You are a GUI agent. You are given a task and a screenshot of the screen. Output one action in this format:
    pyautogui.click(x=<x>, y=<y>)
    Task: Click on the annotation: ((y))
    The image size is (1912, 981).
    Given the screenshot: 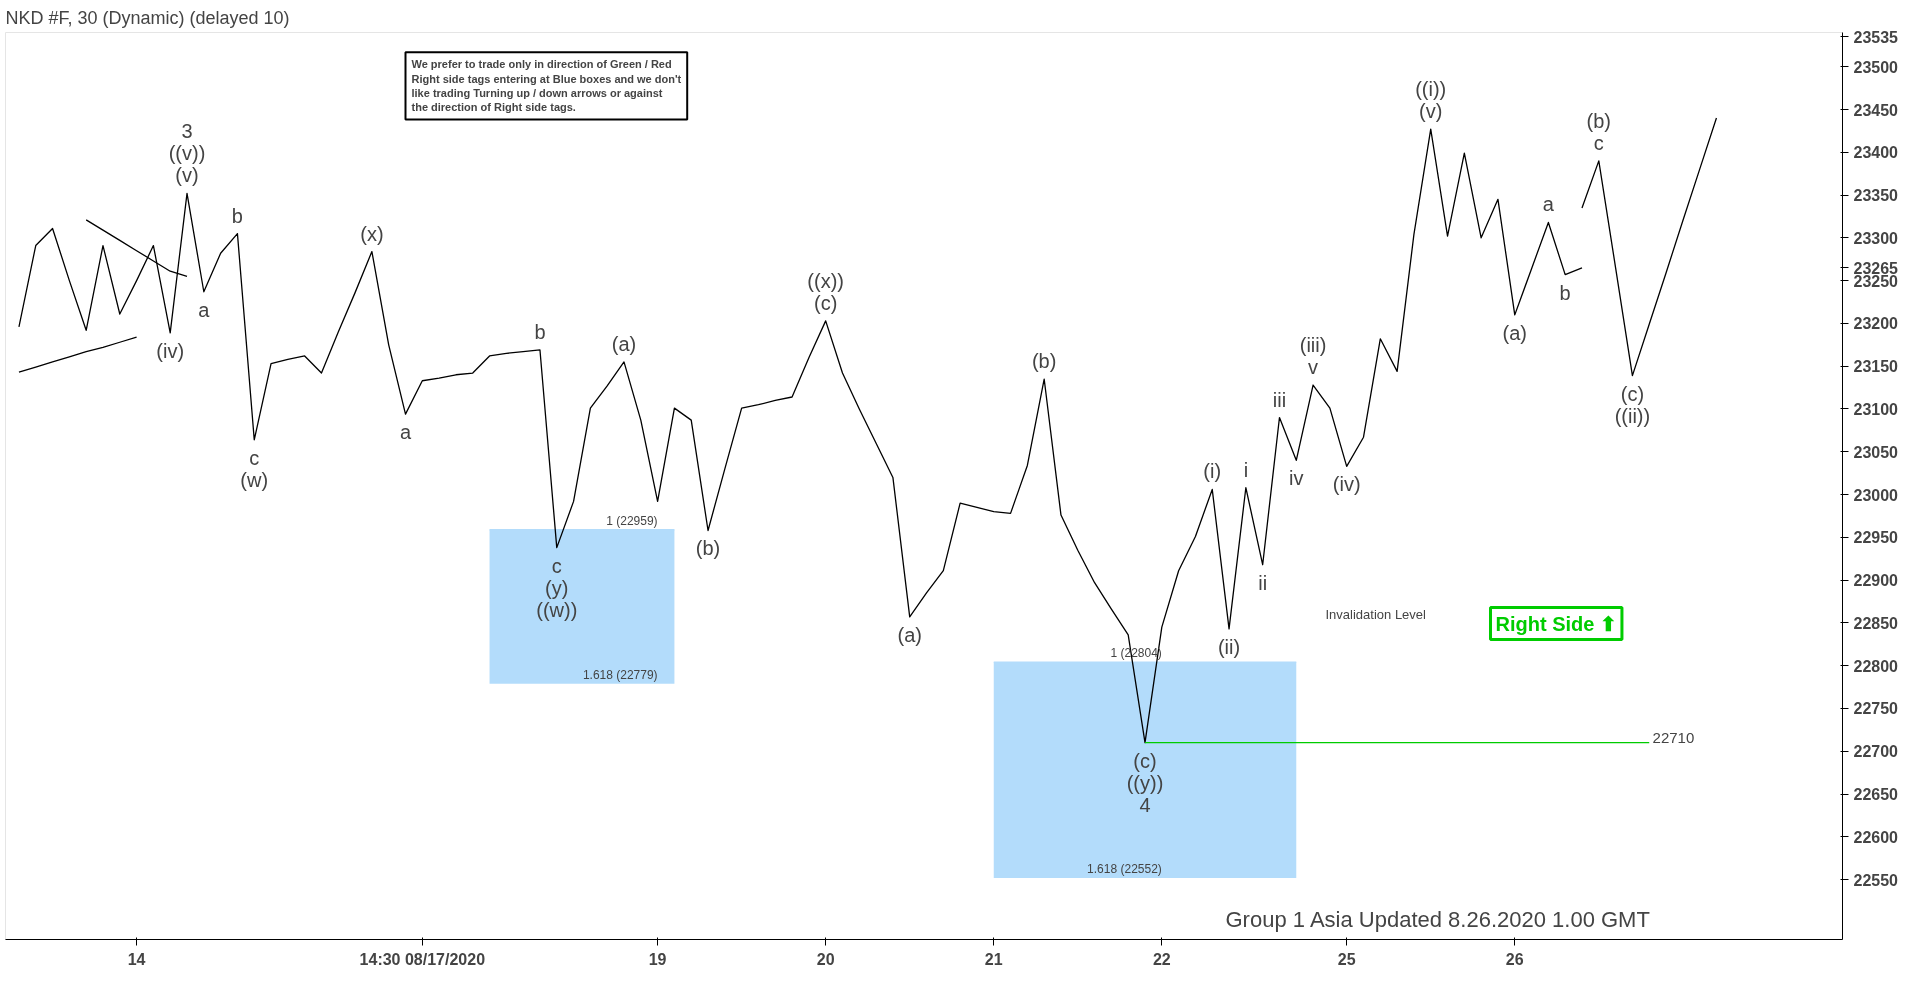 What is the action you would take?
    pyautogui.click(x=1145, y=782)
    